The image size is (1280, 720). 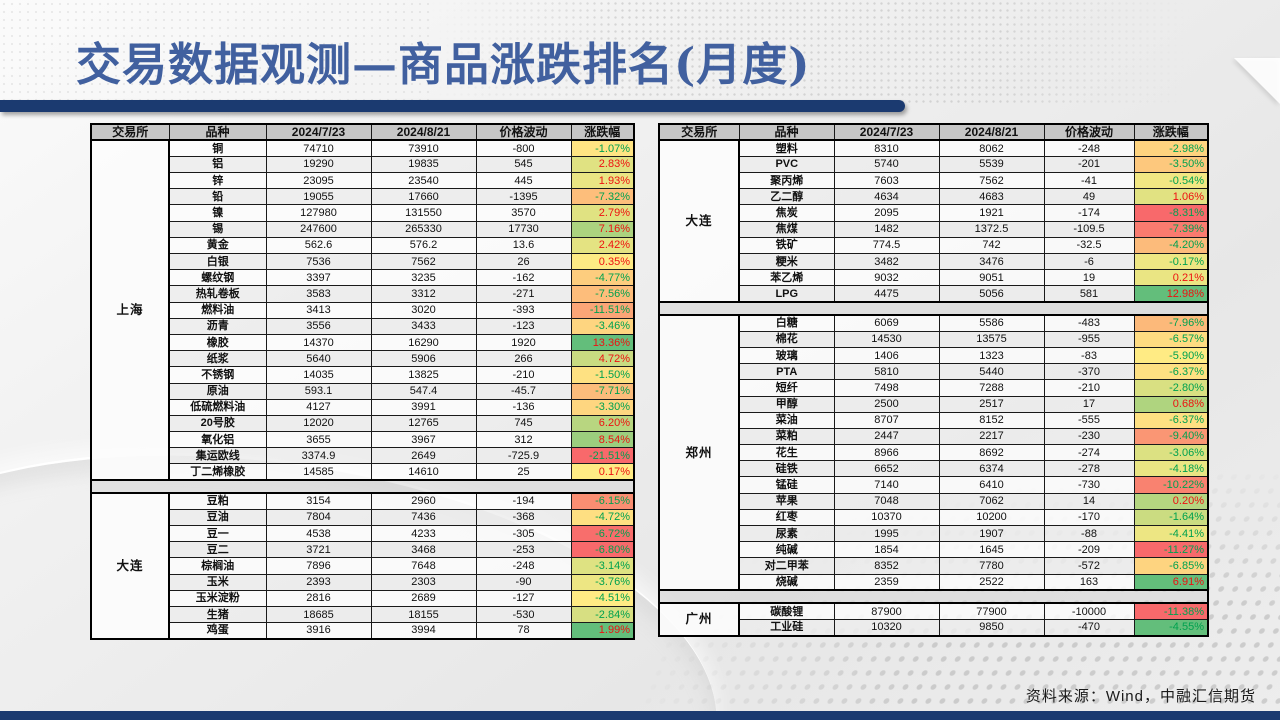 I want to click on price-change: -88, so click(x=1089, y=533).